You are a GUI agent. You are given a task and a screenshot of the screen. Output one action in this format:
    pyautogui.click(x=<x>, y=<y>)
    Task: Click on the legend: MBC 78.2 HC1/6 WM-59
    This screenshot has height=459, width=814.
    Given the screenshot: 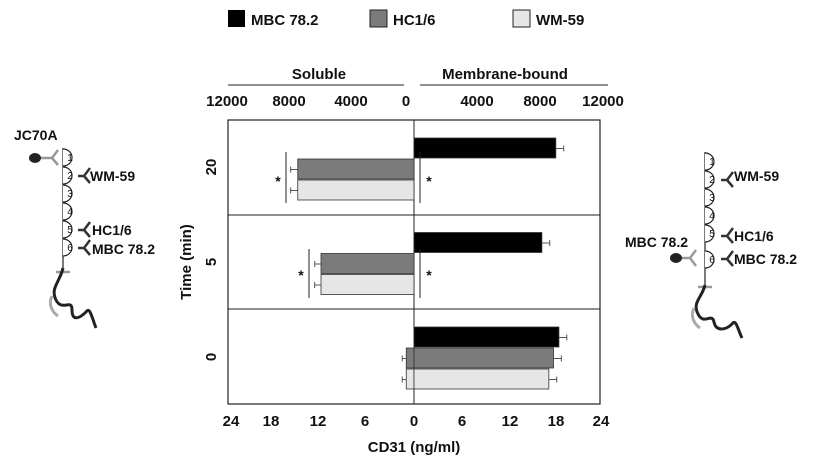 What is the action you would take?
    pyautogui.click(x=406, y=19)
    